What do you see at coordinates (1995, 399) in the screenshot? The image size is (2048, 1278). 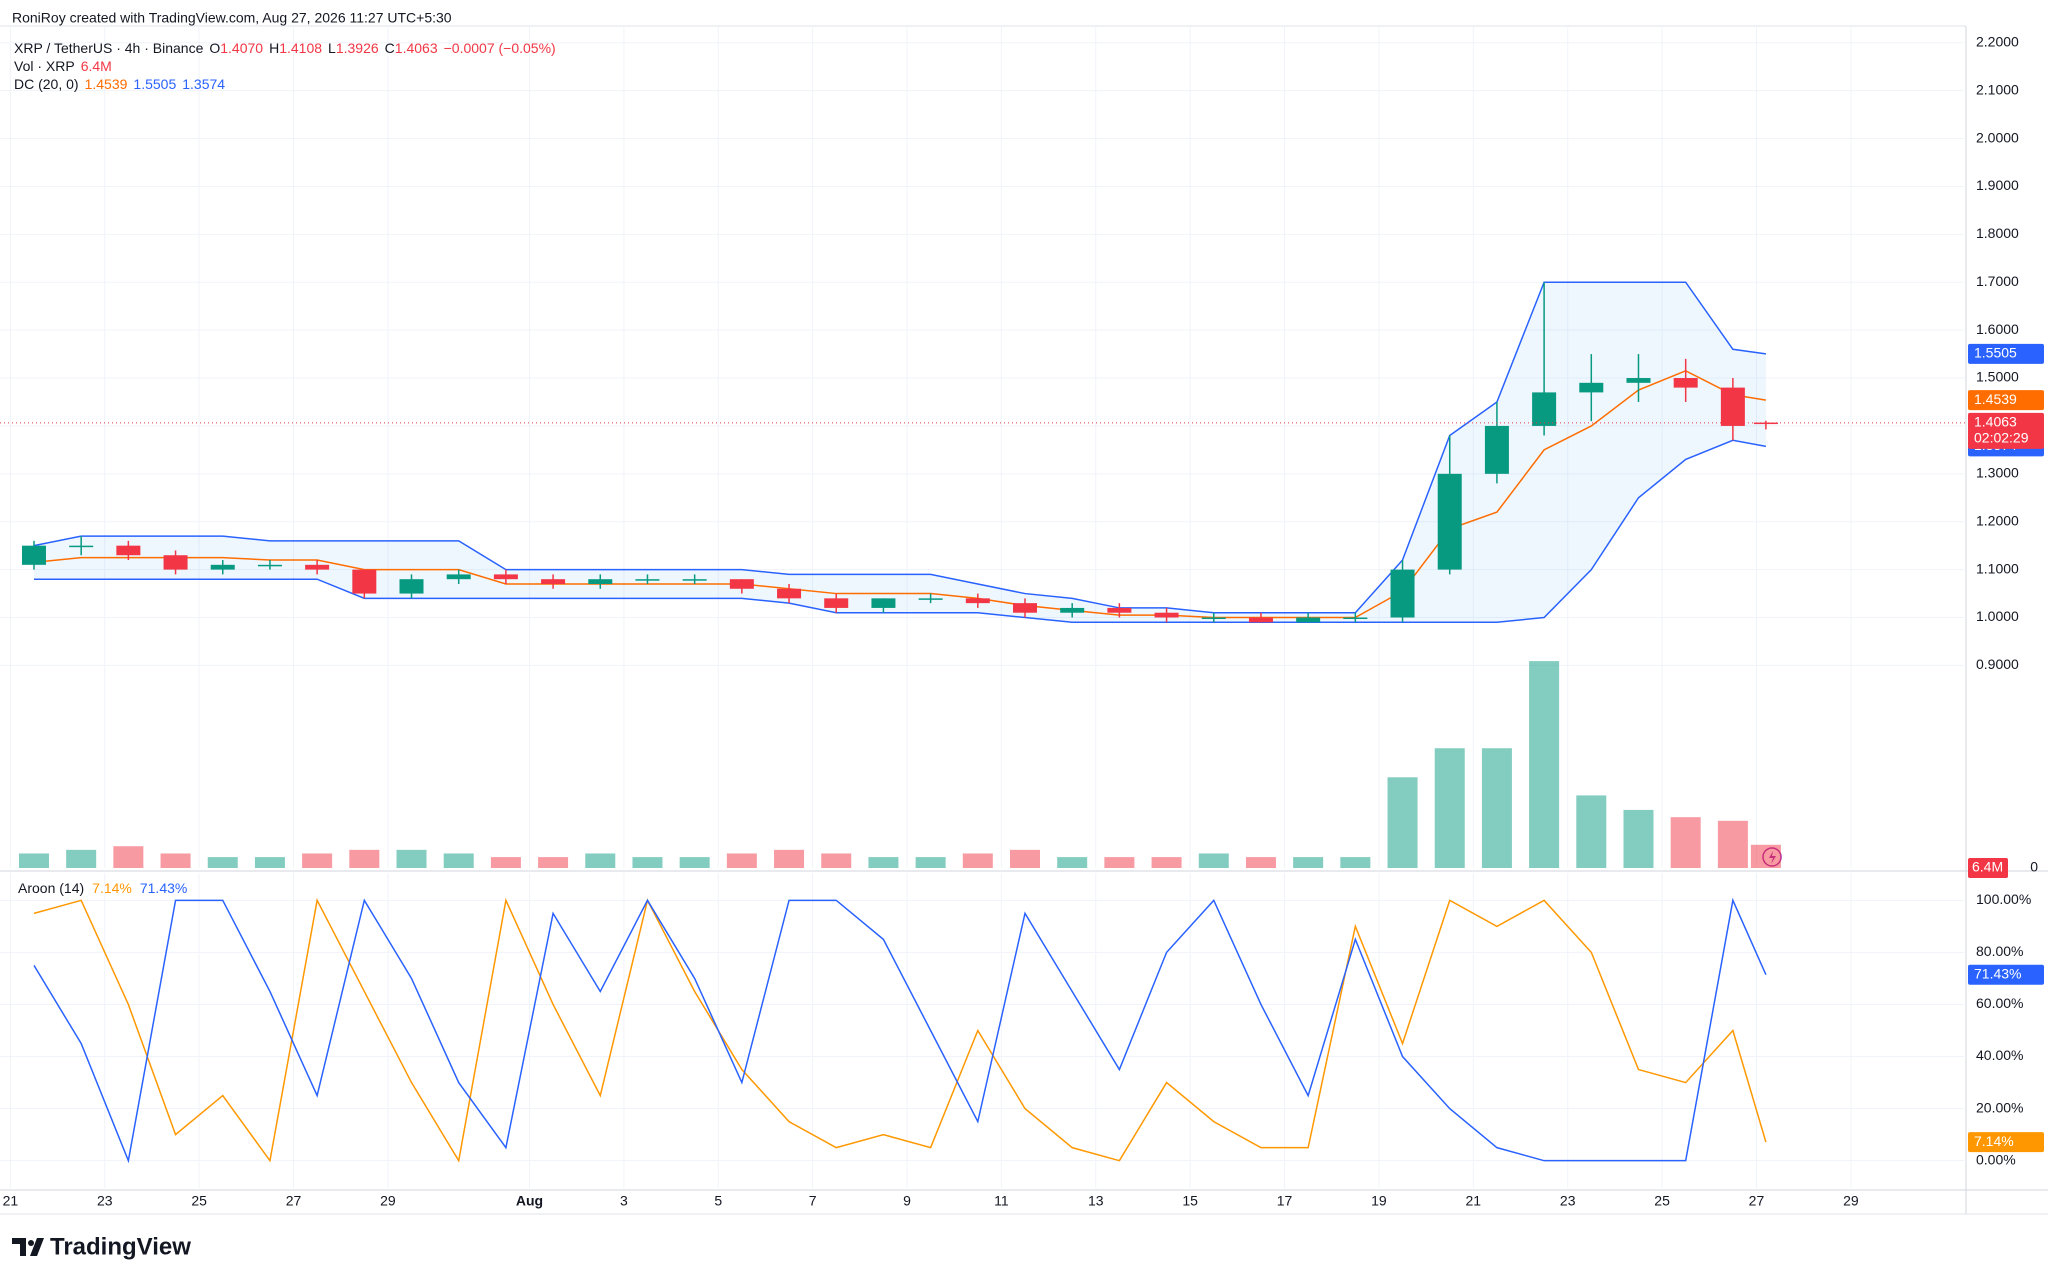 I see `price-badge-label: 1.4539` at bounding box center [1995, 399].